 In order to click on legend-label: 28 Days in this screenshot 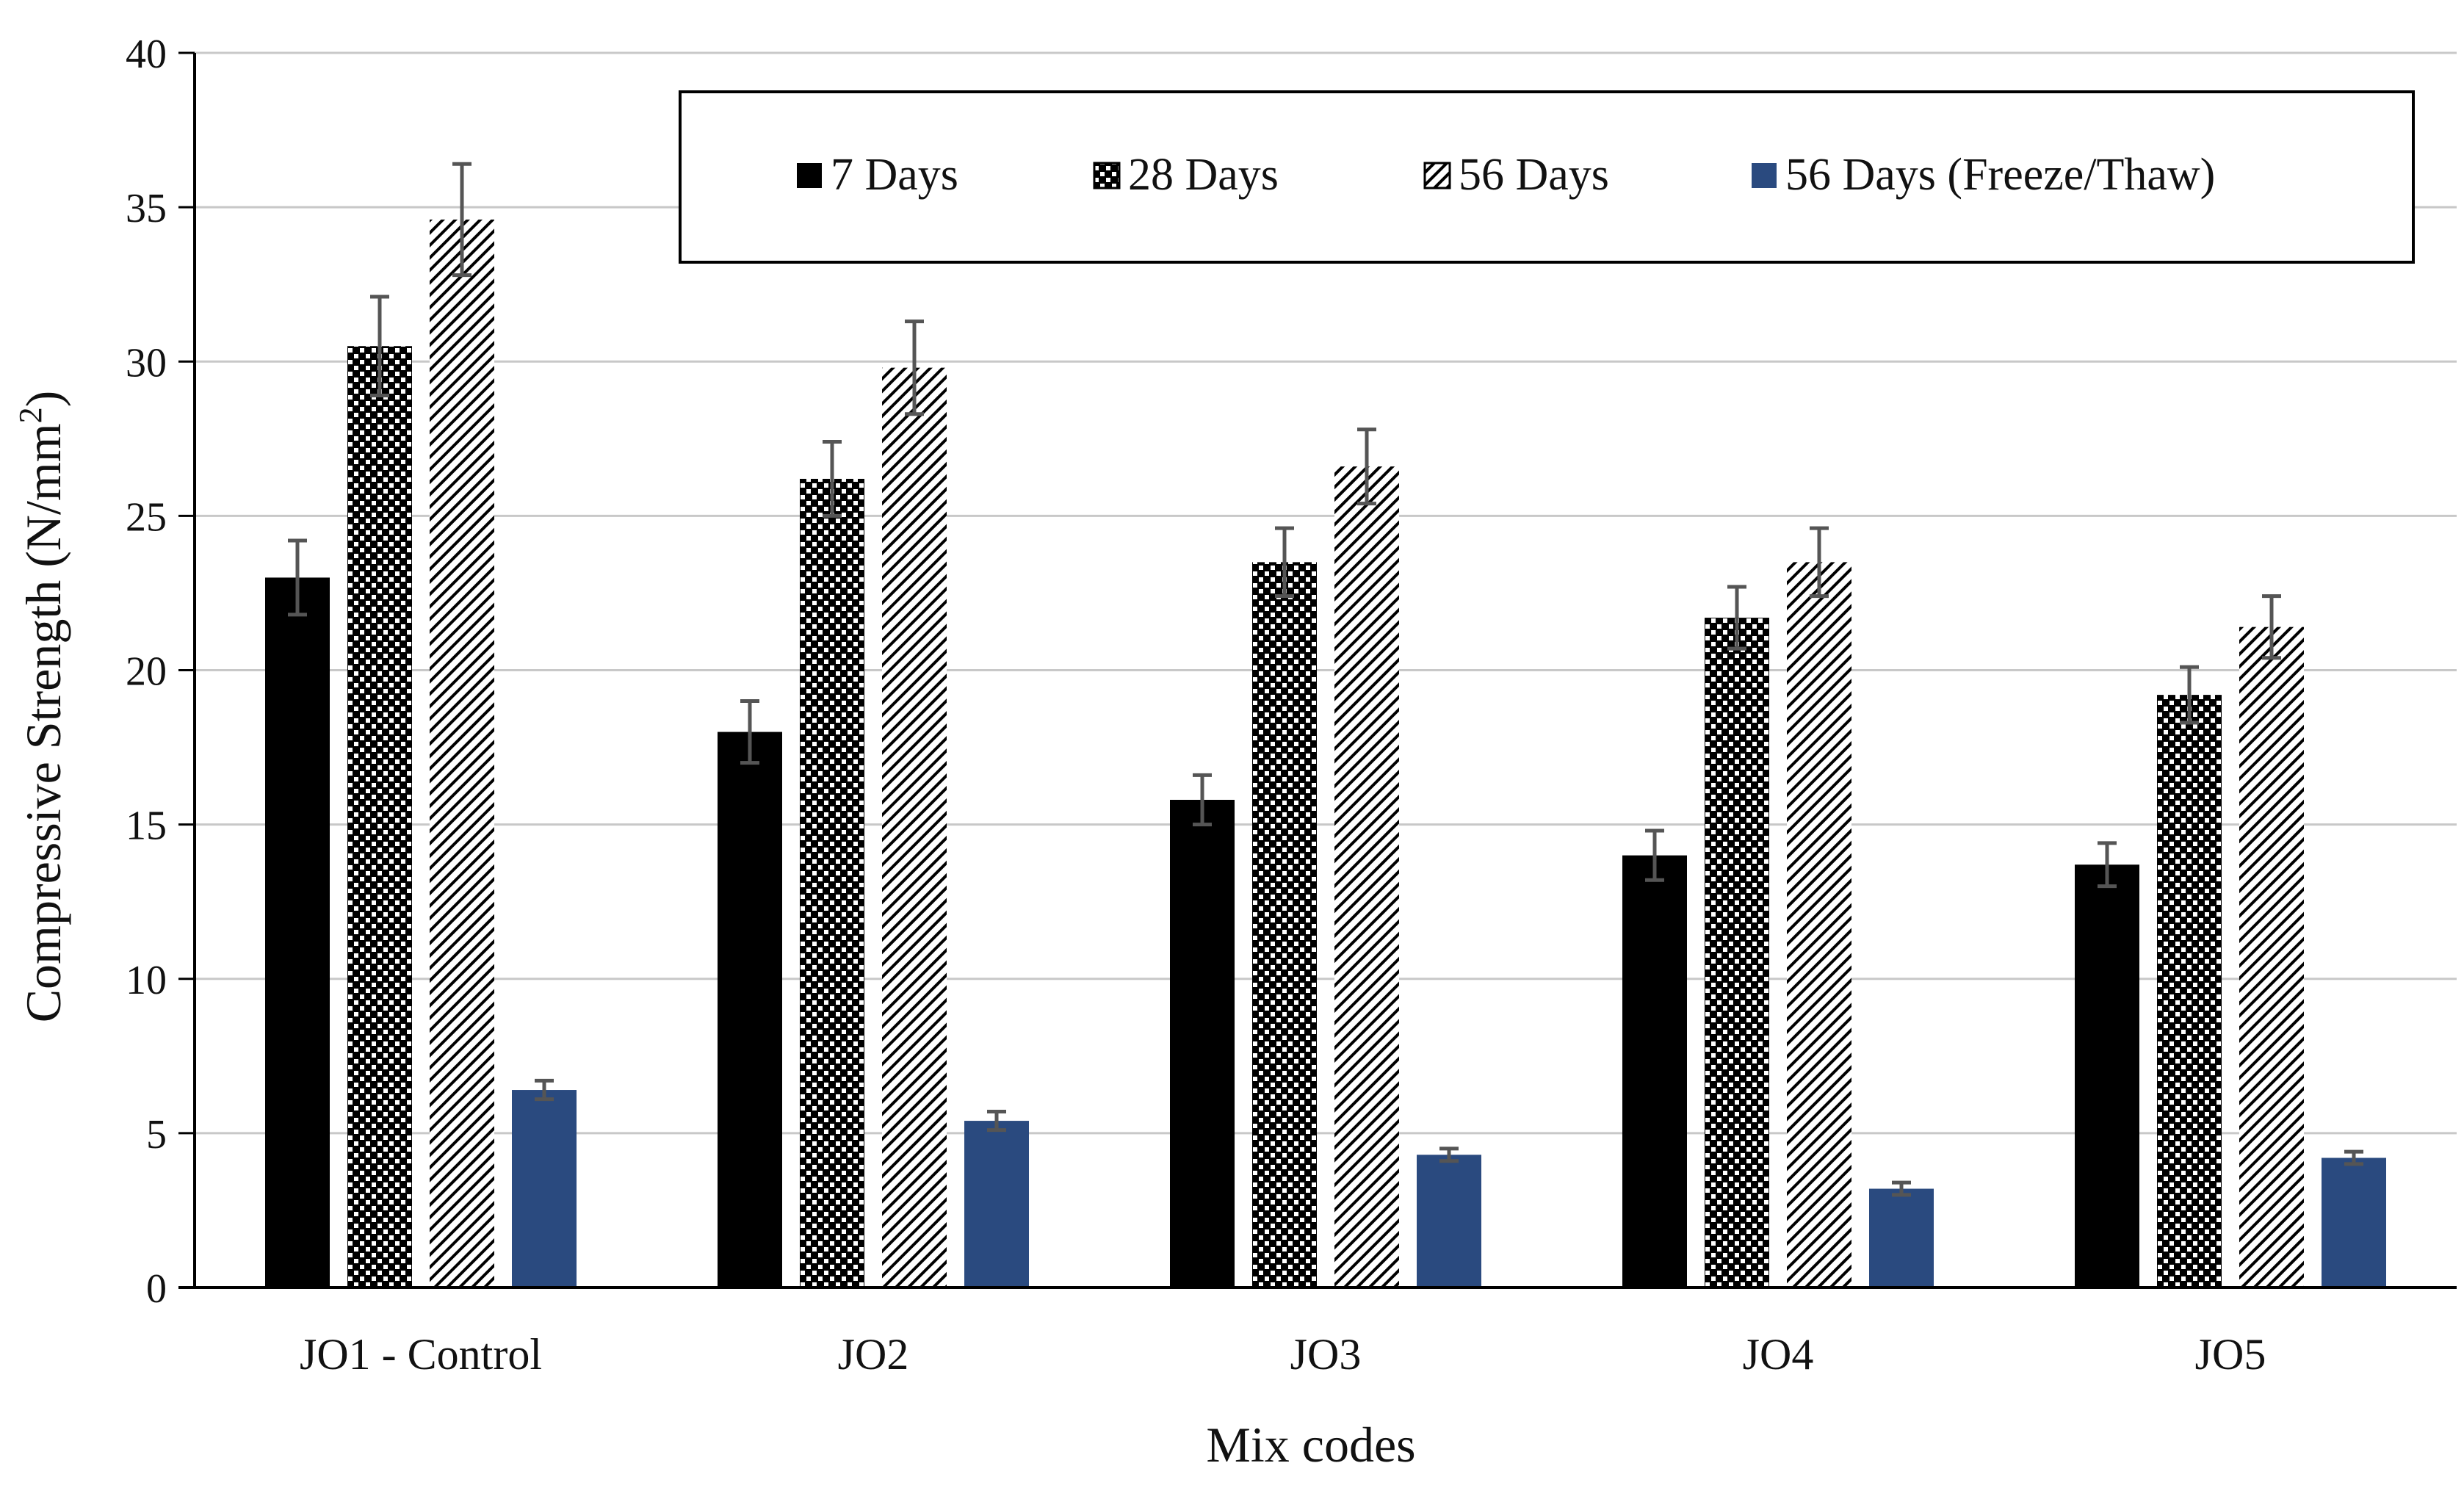, I will do `click(1203, 175)`.